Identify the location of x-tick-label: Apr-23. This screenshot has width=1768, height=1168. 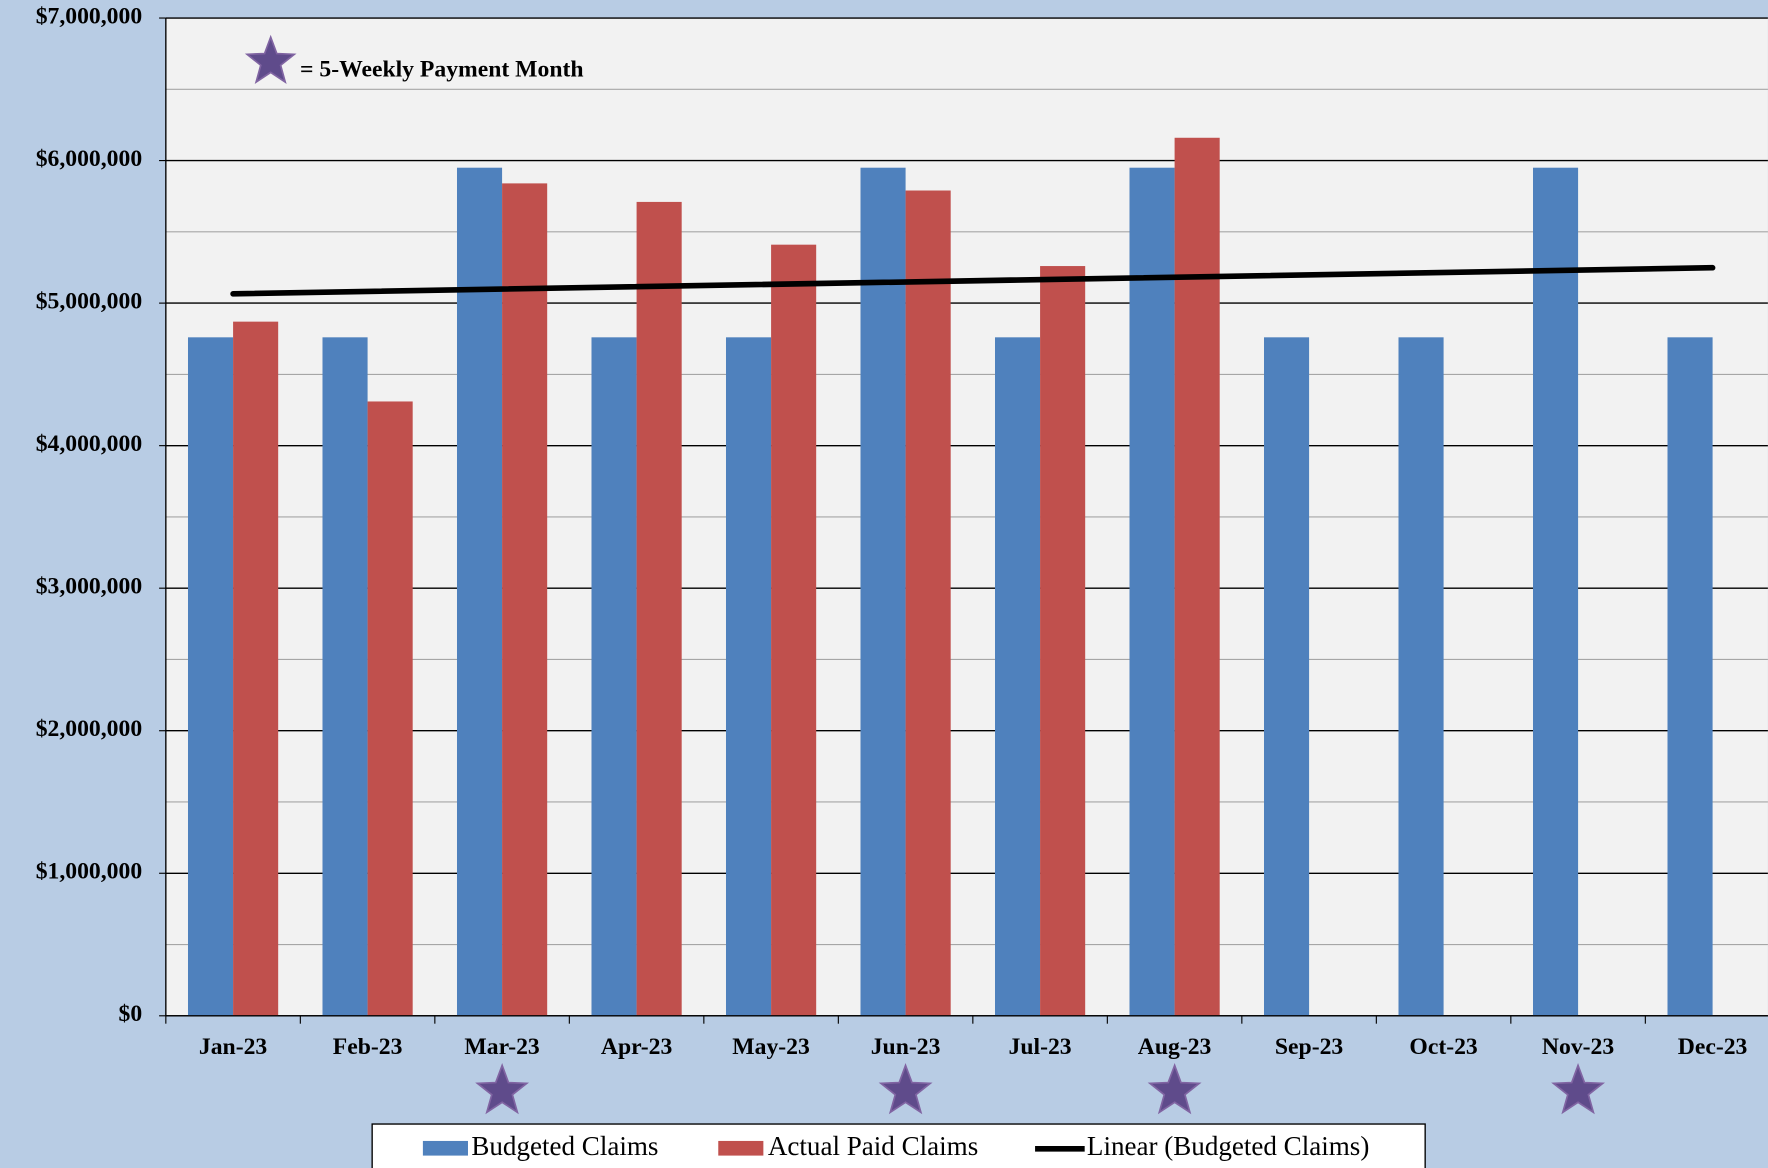
(637, 1047).